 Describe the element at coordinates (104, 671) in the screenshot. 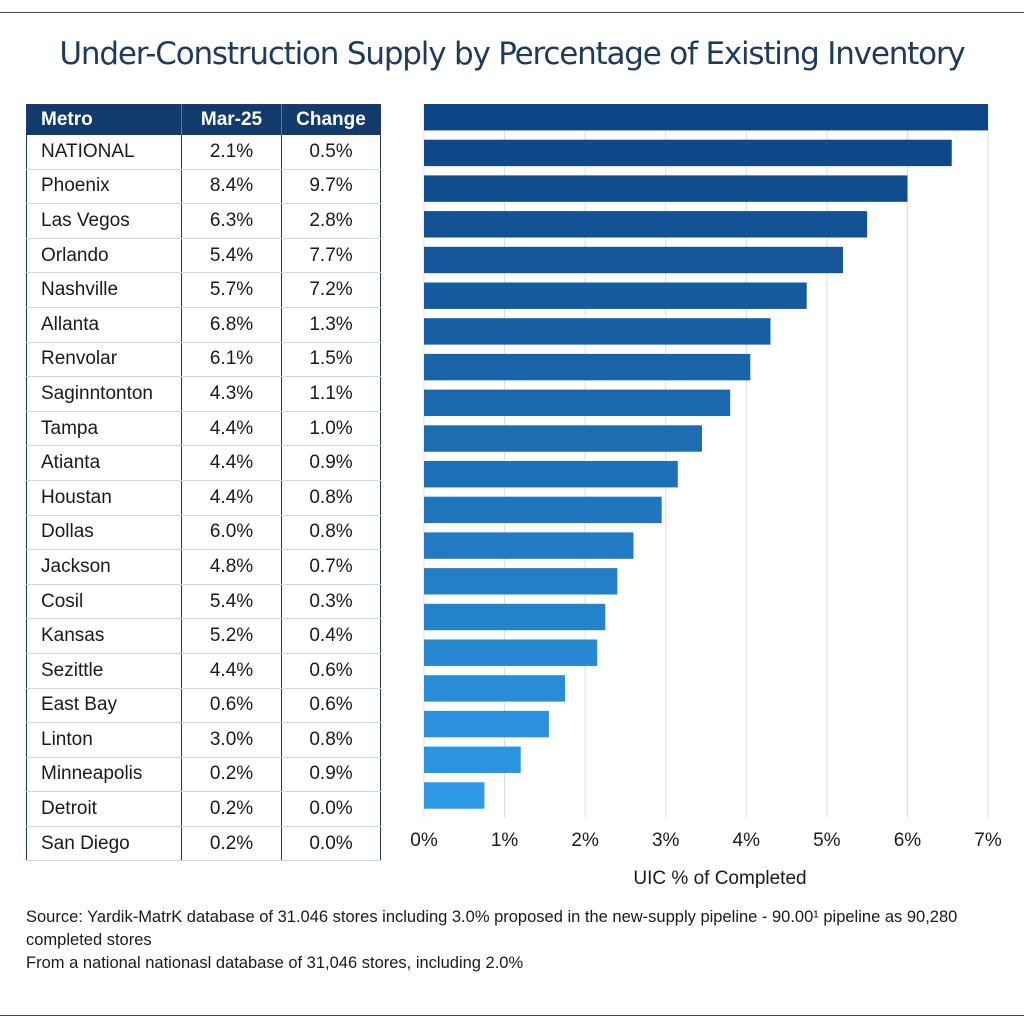

I see `metro-name-cell: Sezittle` at that location.